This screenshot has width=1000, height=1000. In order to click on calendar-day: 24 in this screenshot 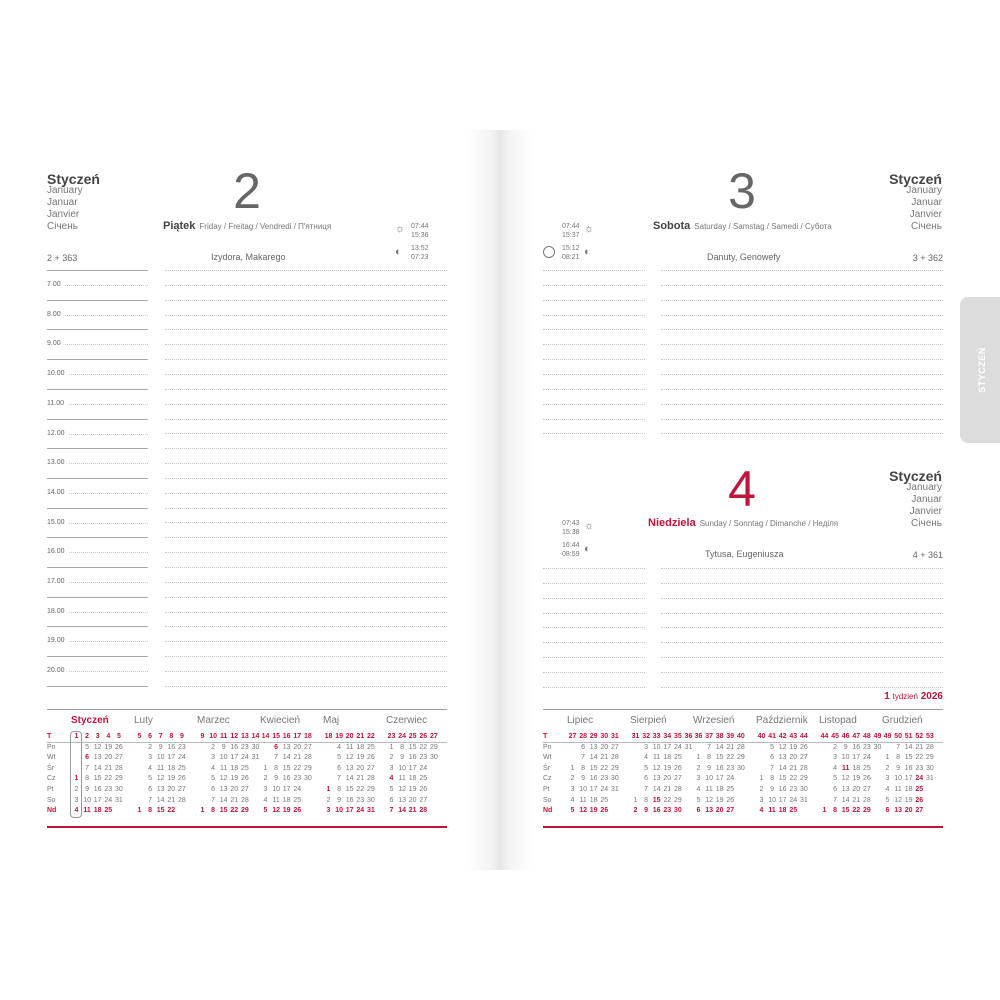, I will do `click(866, 758)`.